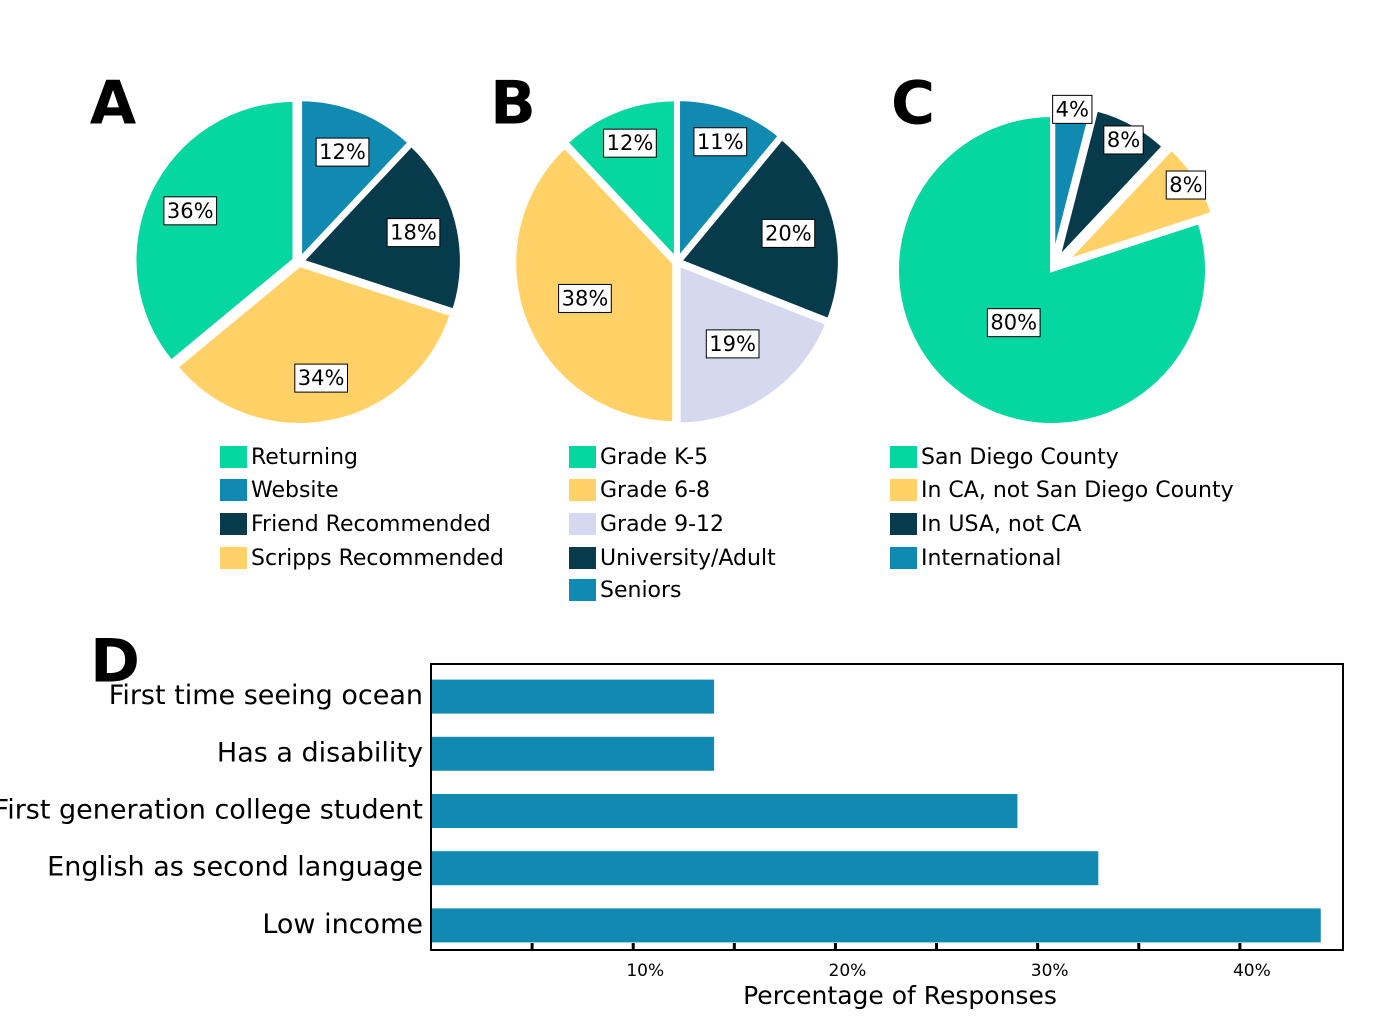  I want to click on value-label: 38%, so click(585, 298).